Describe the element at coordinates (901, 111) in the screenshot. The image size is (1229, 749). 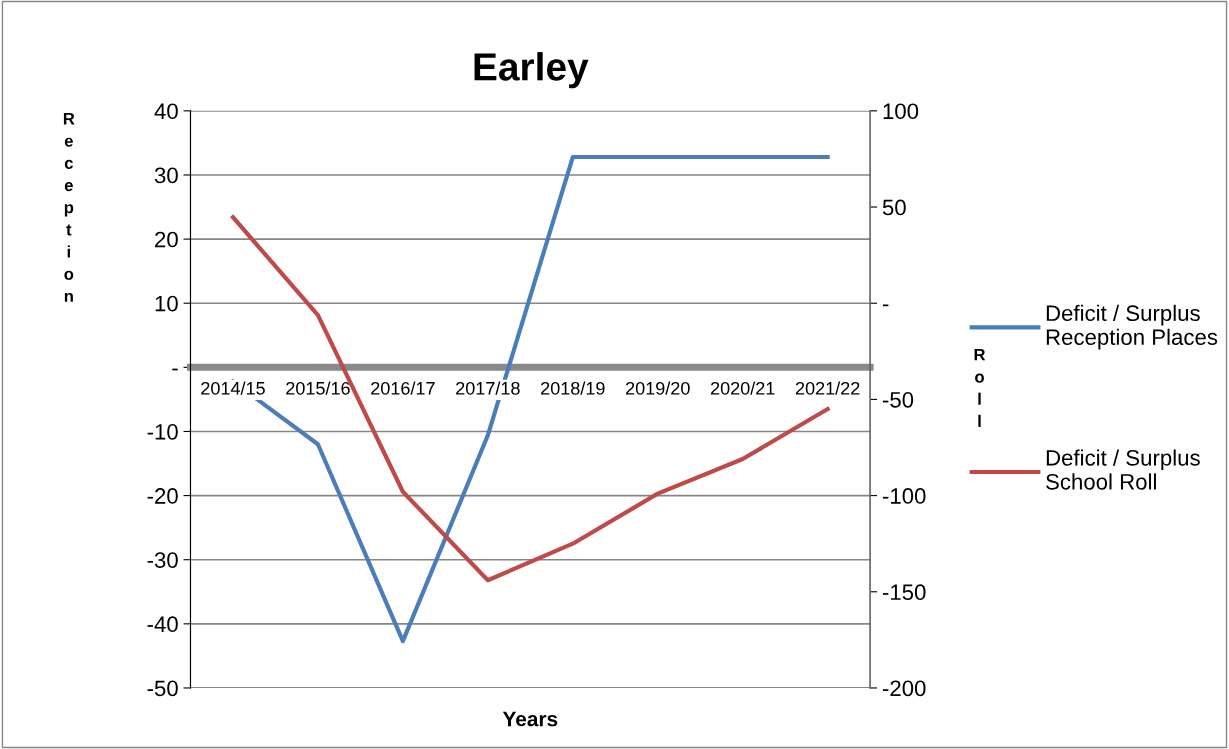
I see `y2-tick-label: 100` at that location.